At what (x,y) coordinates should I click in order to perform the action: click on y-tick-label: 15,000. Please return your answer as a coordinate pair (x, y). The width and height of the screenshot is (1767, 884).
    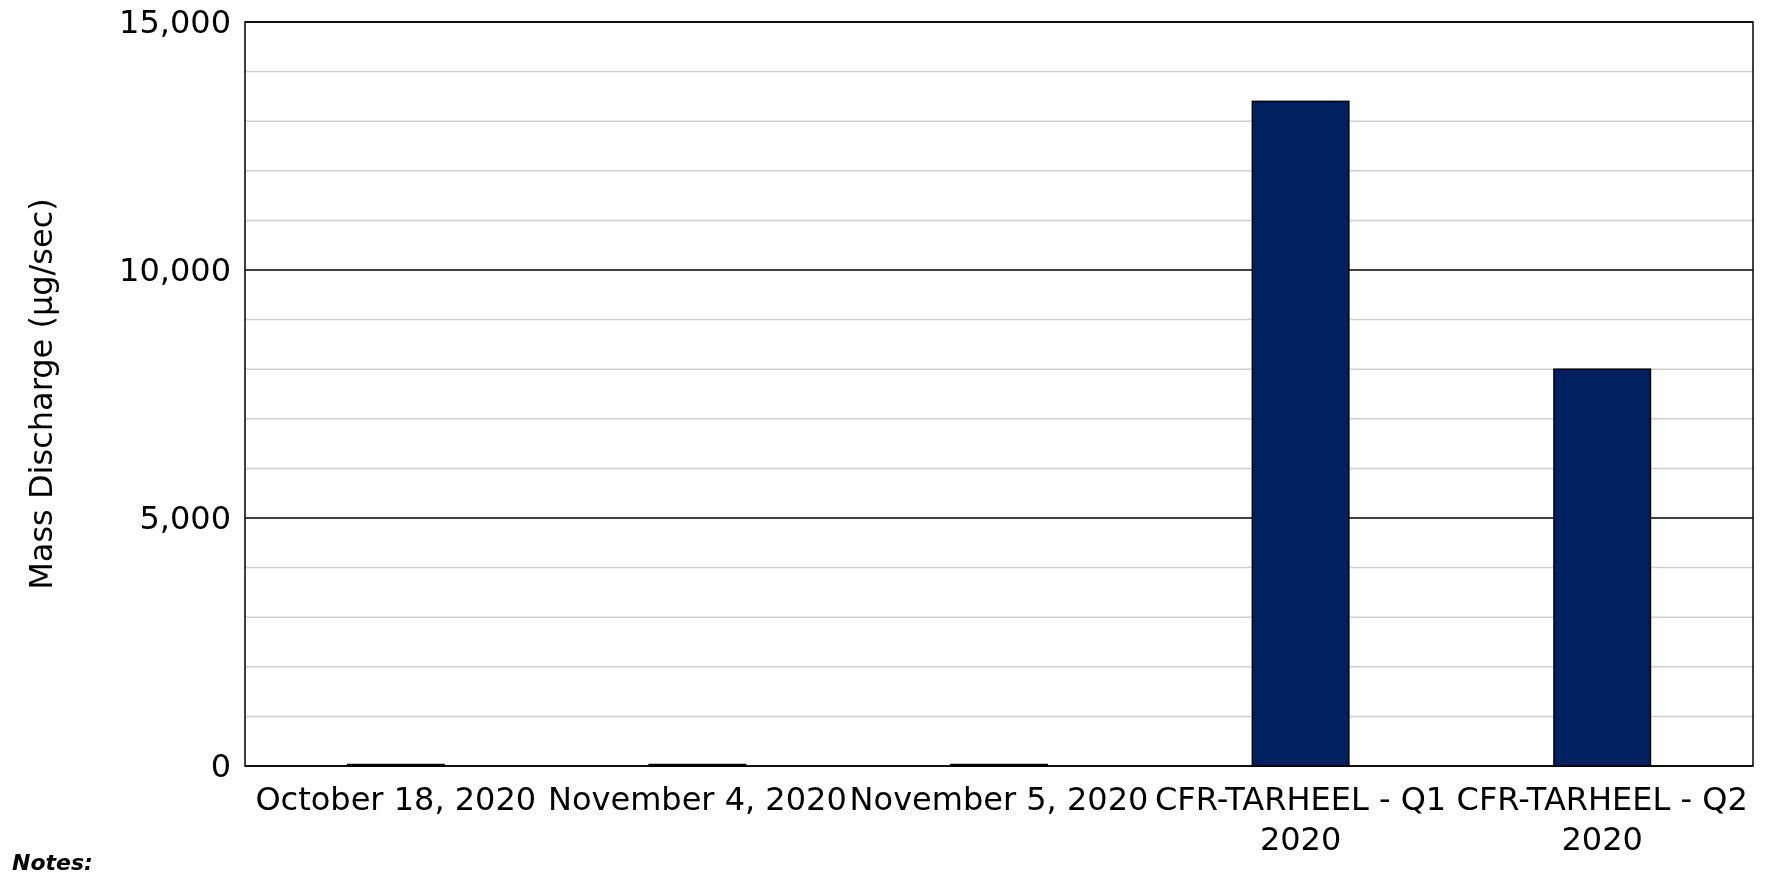
    Looking at the image, I should click on (175, 22).